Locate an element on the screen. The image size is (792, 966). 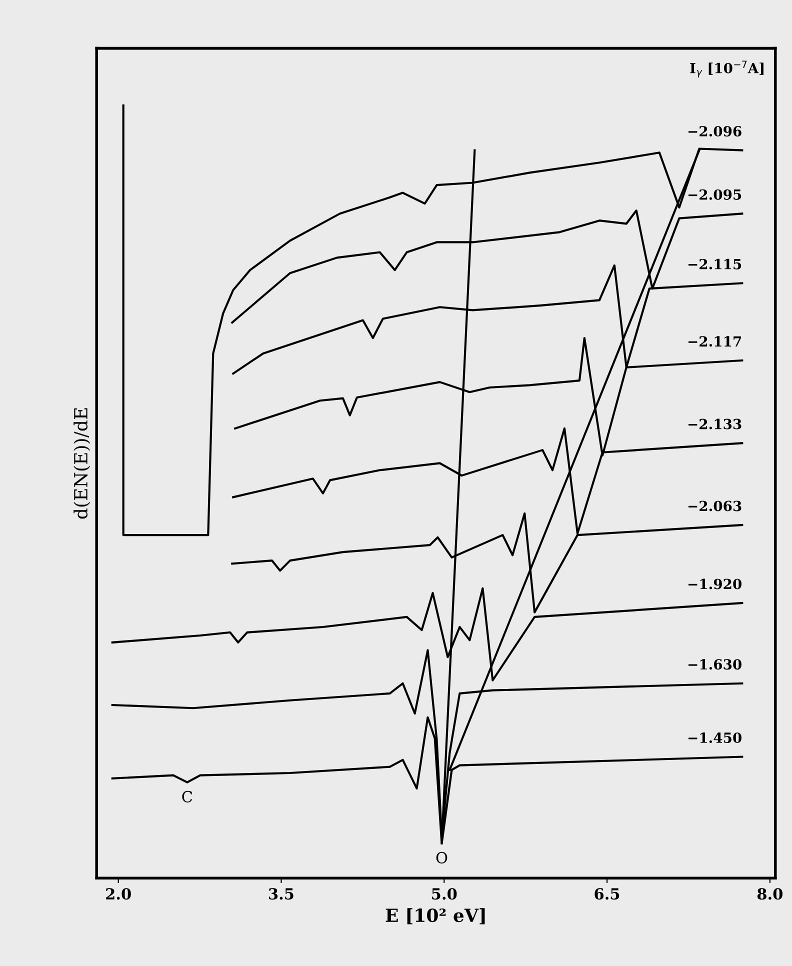
series-label: −1.630 is located at coordinates (715, 664).